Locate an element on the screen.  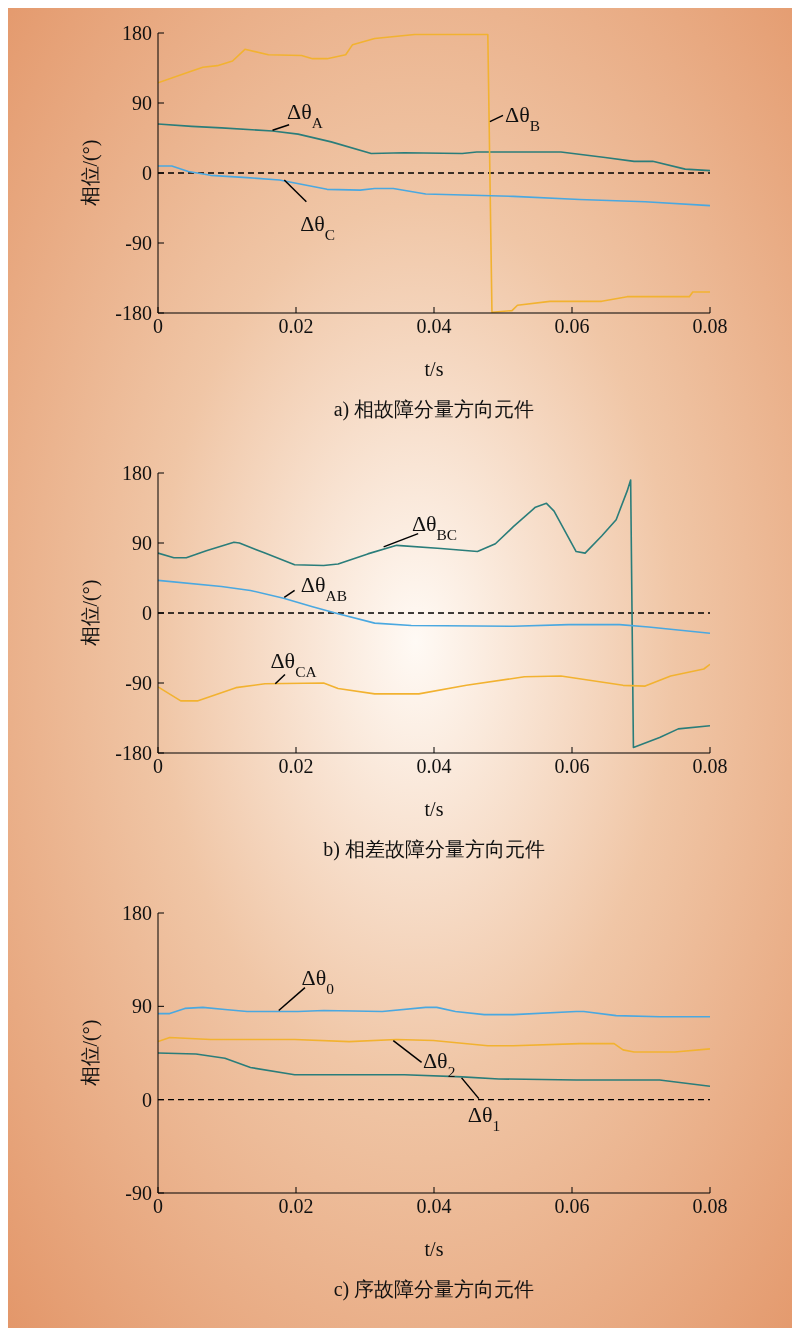
text: b) 相差故障分量方向元件 is located at coordinates (434, 850).